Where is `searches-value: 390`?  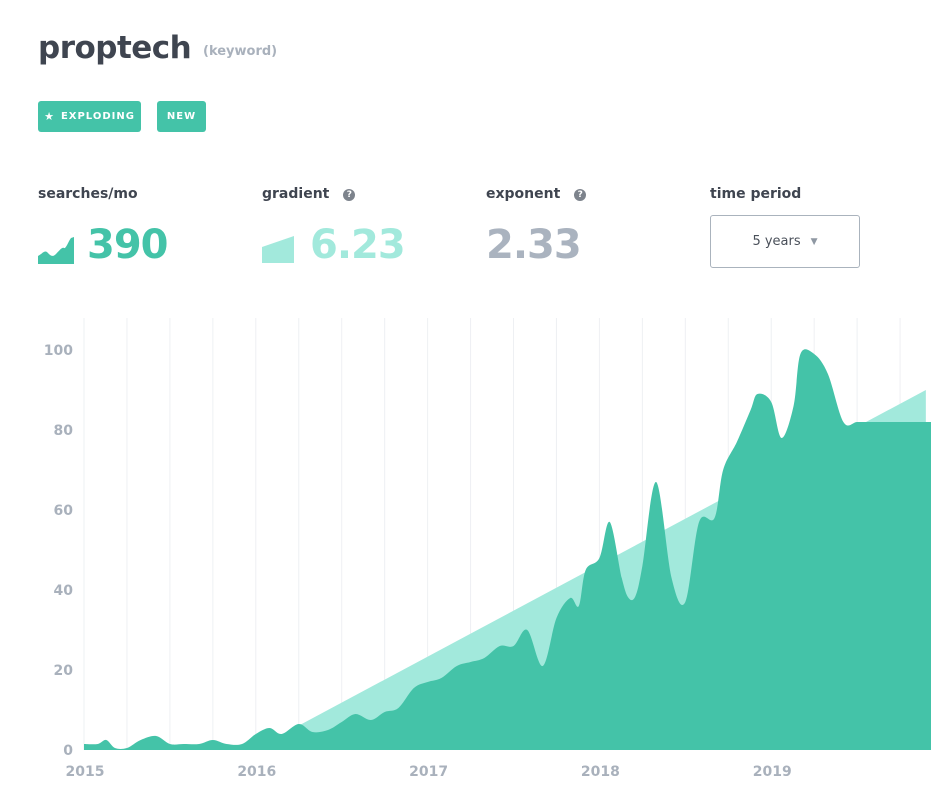 searches-value: 390 is located at coordinates (127, 245).